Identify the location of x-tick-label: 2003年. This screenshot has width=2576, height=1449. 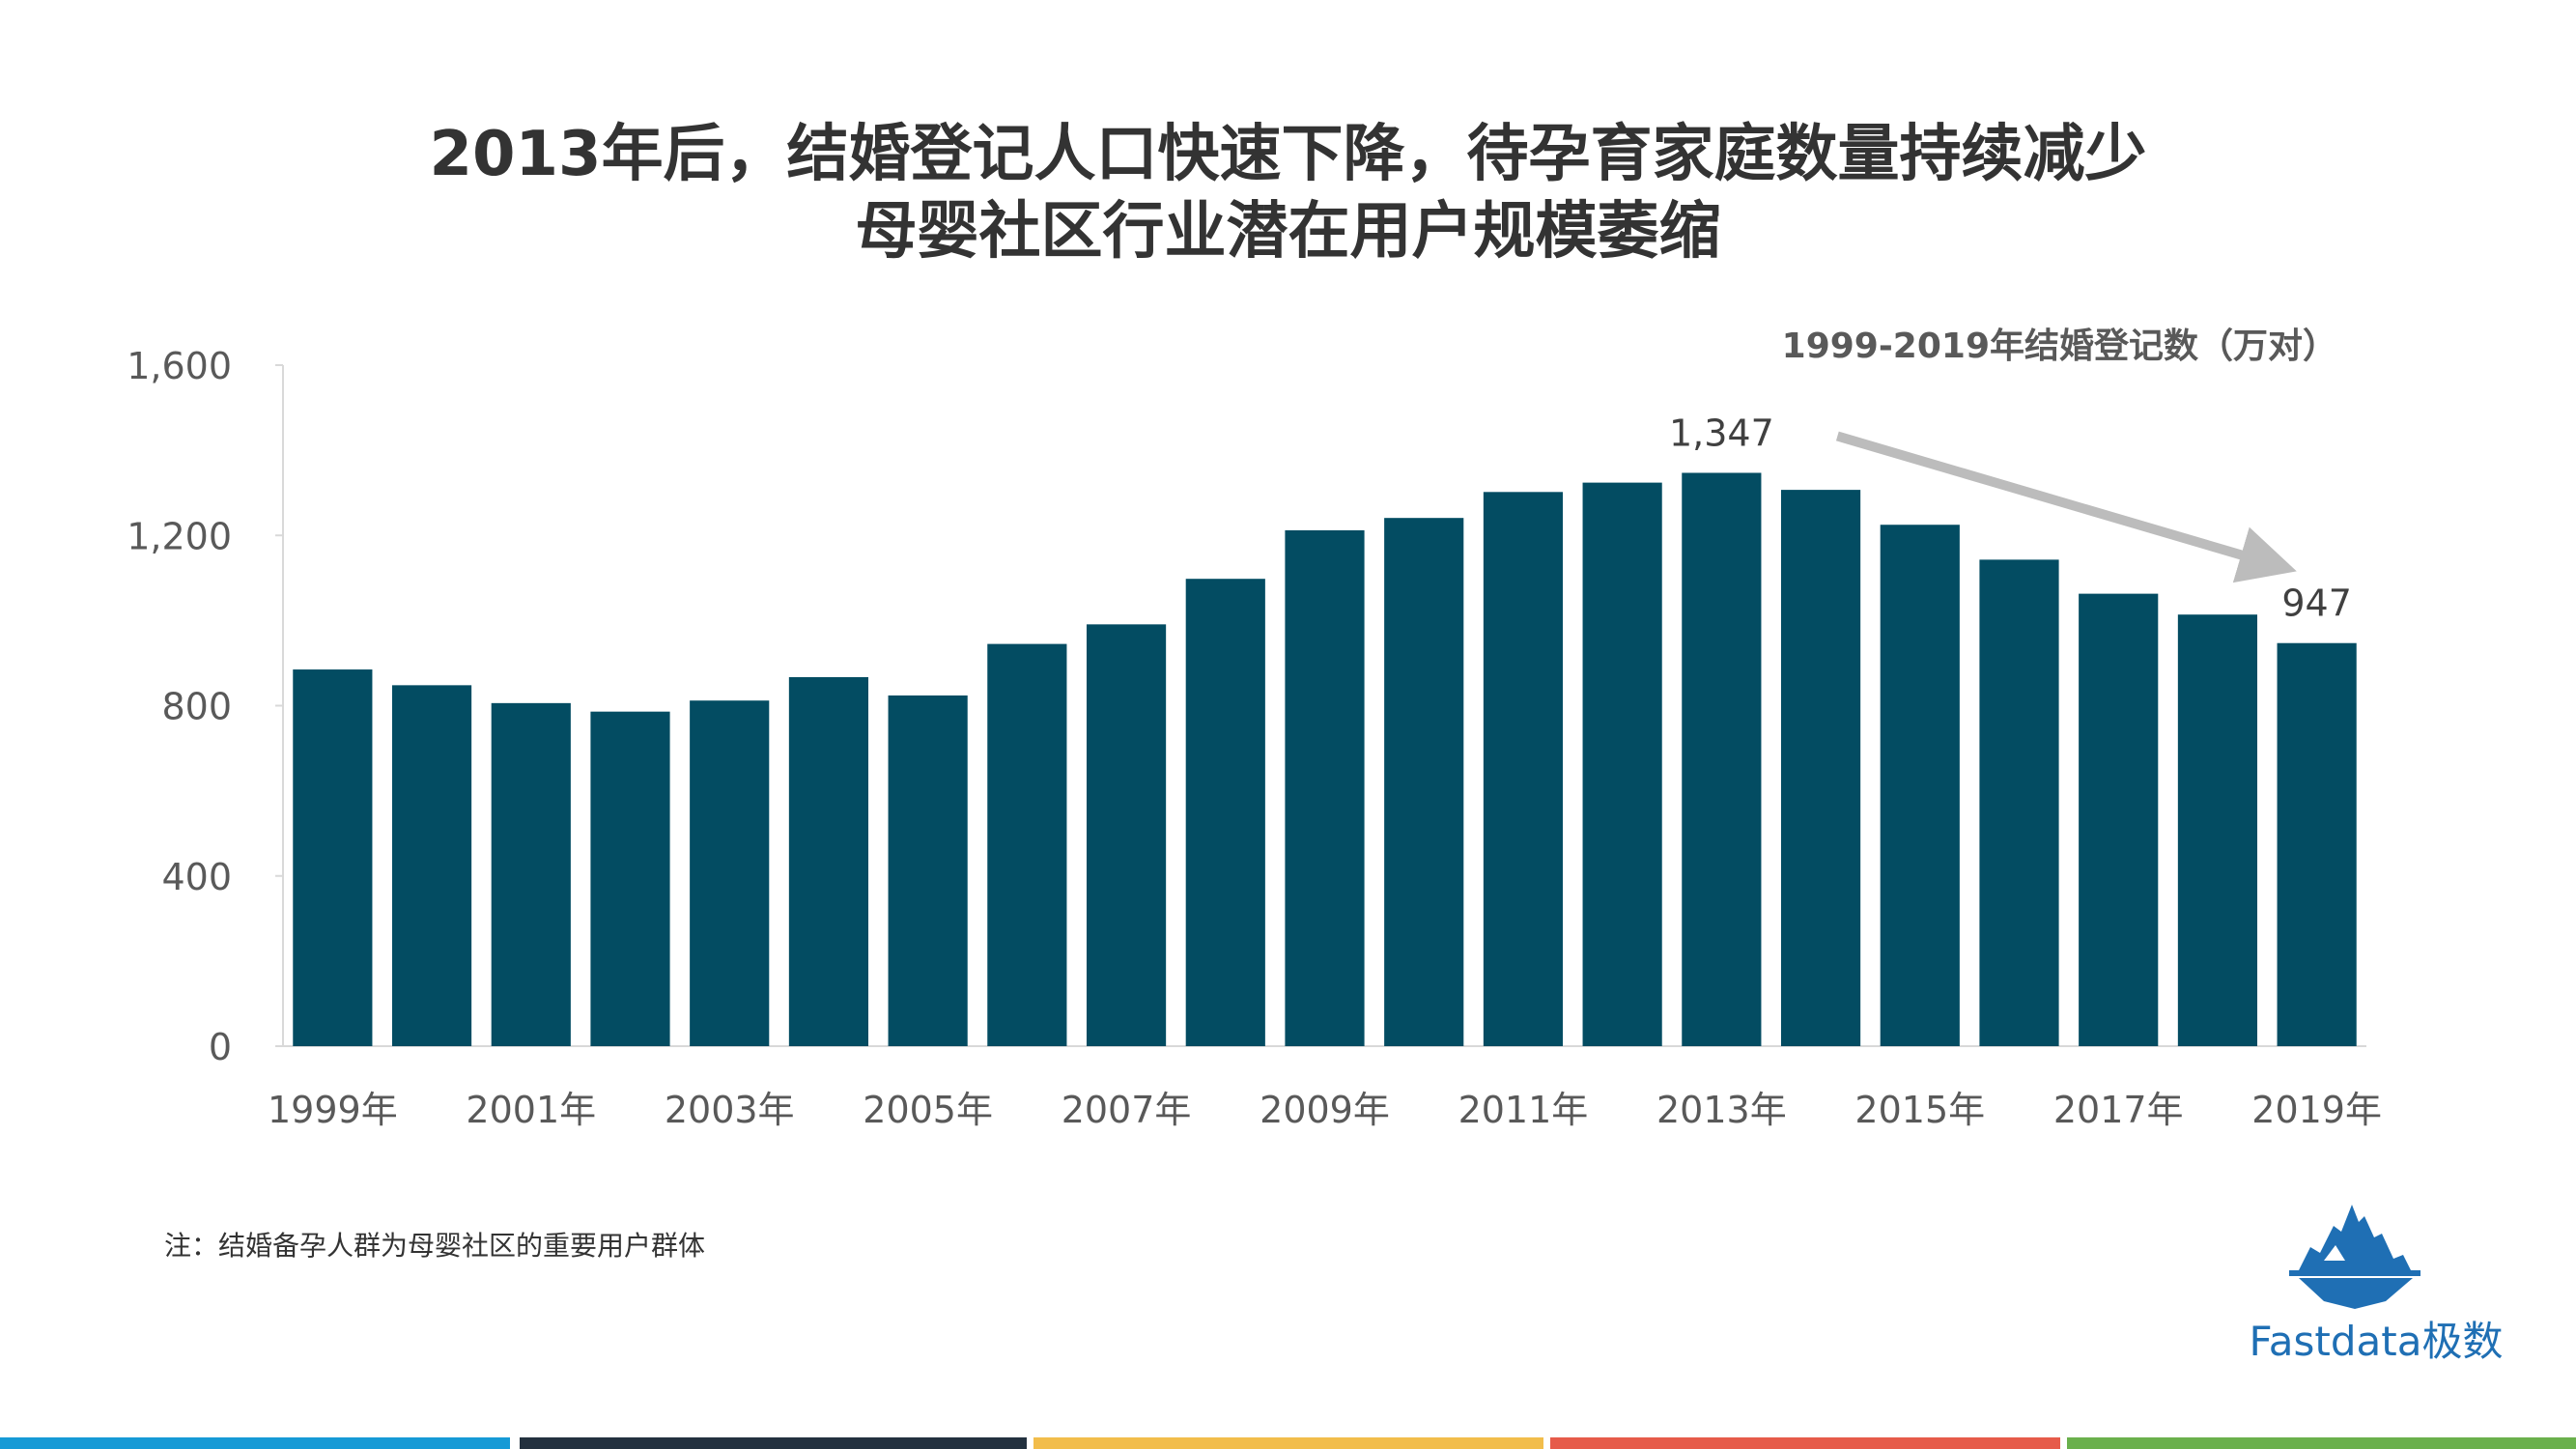
(730, 1110).